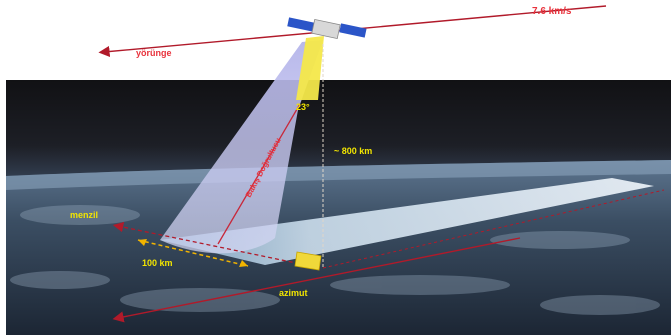 The width and height of the screenshot is (671, 335). I want to click on earth-horizon-haze, so click(338, 175).